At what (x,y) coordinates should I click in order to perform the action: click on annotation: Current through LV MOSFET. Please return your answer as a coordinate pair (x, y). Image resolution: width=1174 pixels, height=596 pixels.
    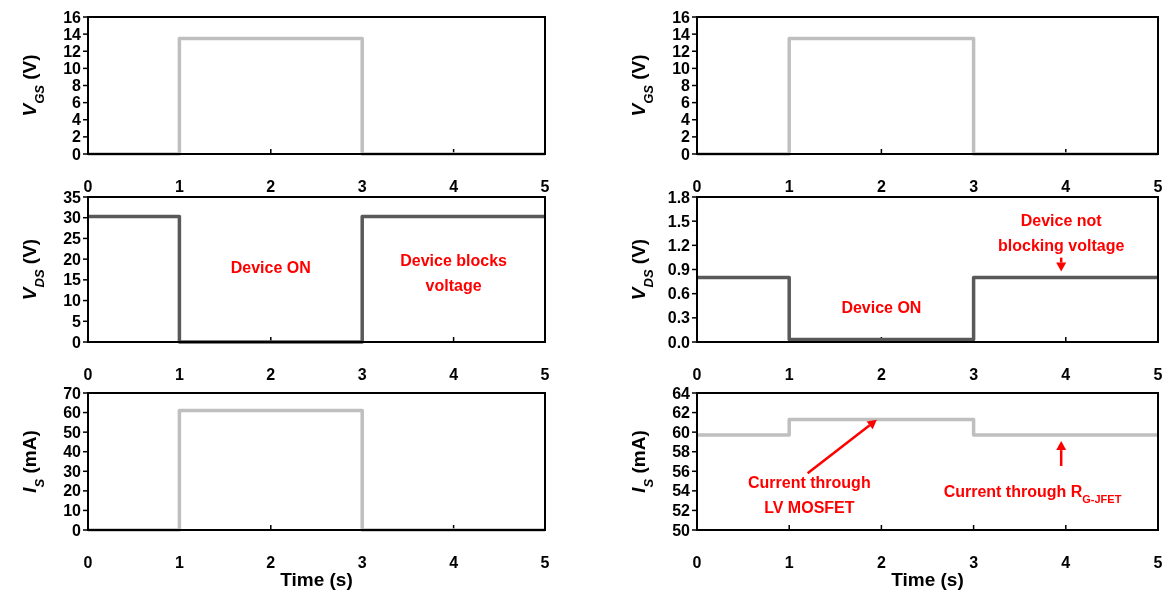
    Looking at the image, I should click on (809, 494).